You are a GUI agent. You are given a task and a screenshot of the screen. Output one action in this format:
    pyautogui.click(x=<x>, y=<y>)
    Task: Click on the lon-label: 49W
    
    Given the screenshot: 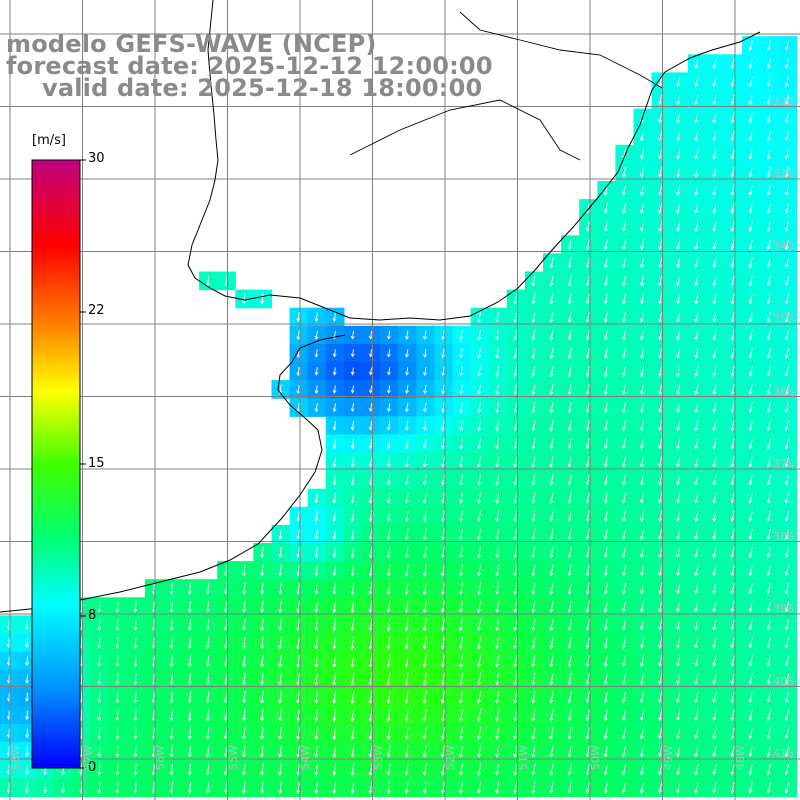 What is the action you would take?
    pyautogui.click(x=668, y=757)
    